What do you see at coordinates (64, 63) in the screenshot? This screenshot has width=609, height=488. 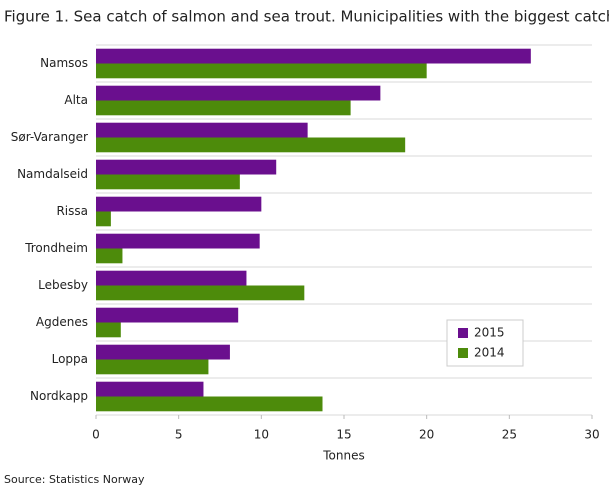 I see `y-tick-label: Namsos` at bounding box center [64, 63].